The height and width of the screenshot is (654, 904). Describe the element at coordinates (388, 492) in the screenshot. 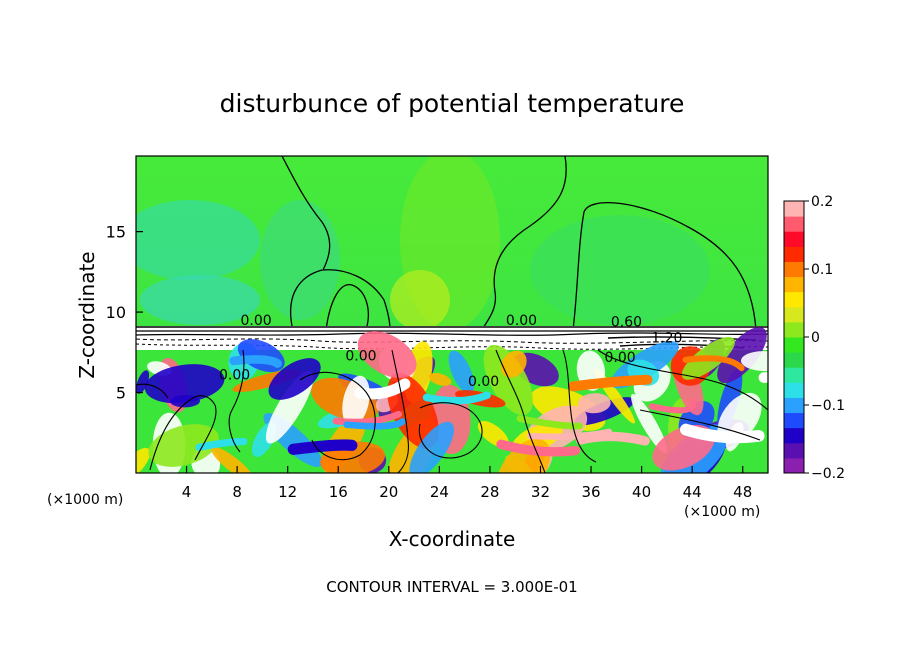

I see `x-tick-label: 20` at that location.